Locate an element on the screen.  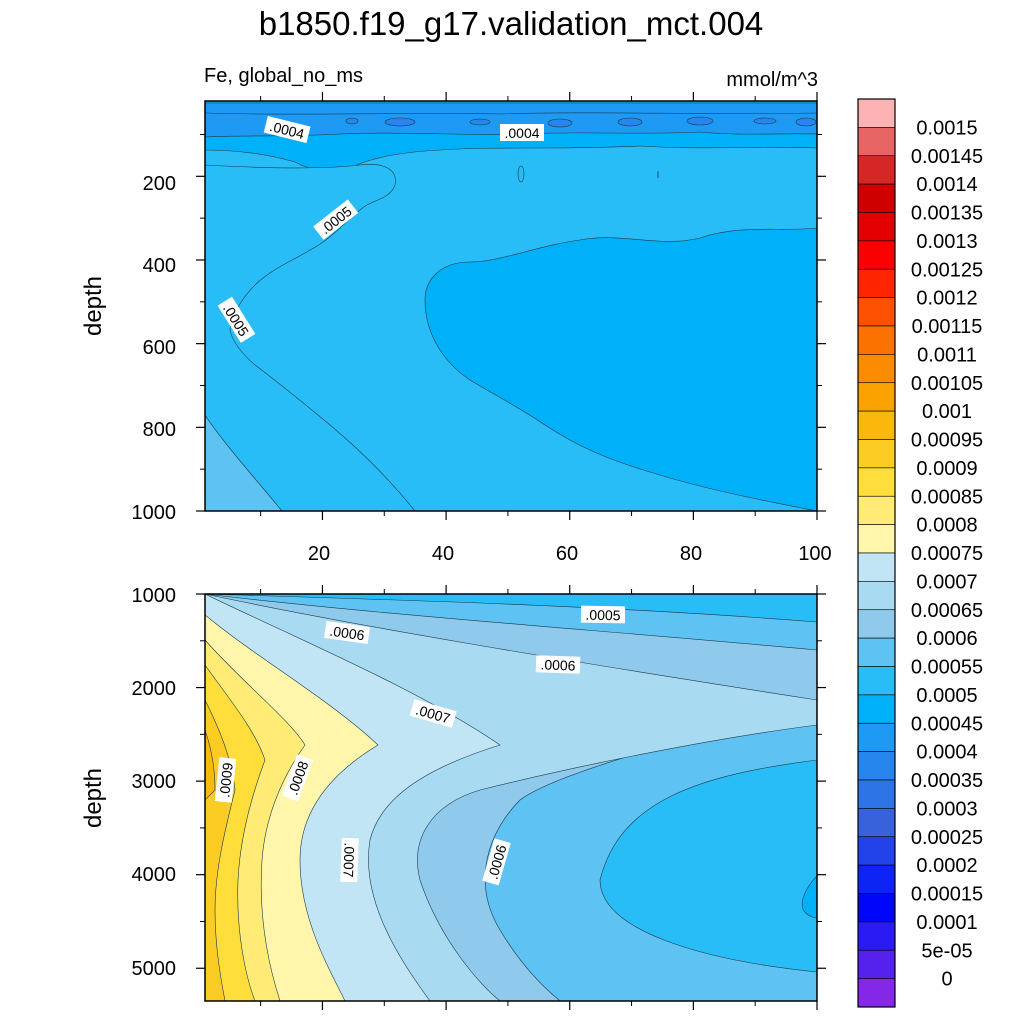
label-text: .0005 is located at coordinates (603, 615).